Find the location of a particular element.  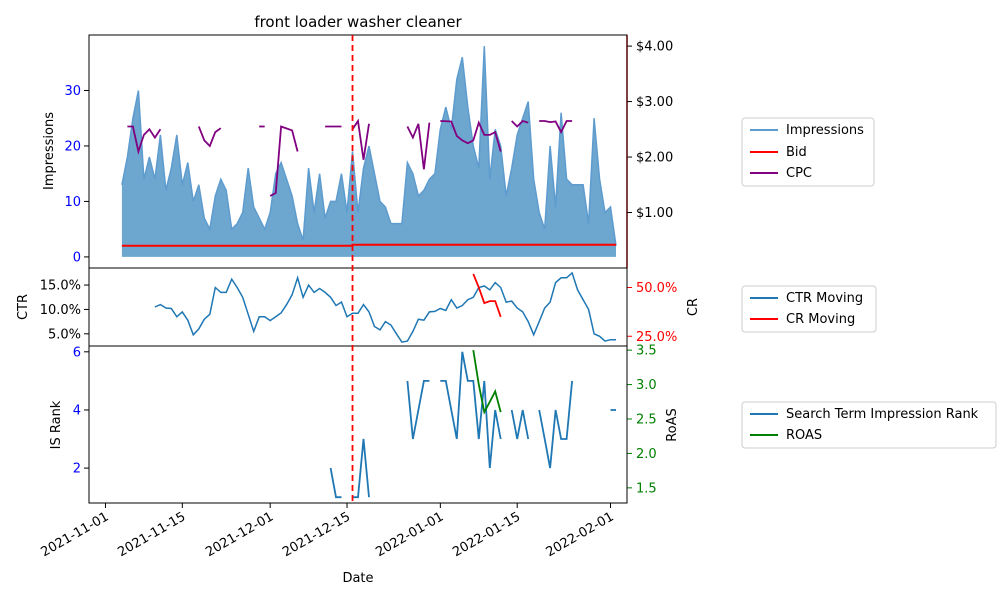

legend-bottom: Search Term Impression Rank ROAS is located at coordinates (869, 425).